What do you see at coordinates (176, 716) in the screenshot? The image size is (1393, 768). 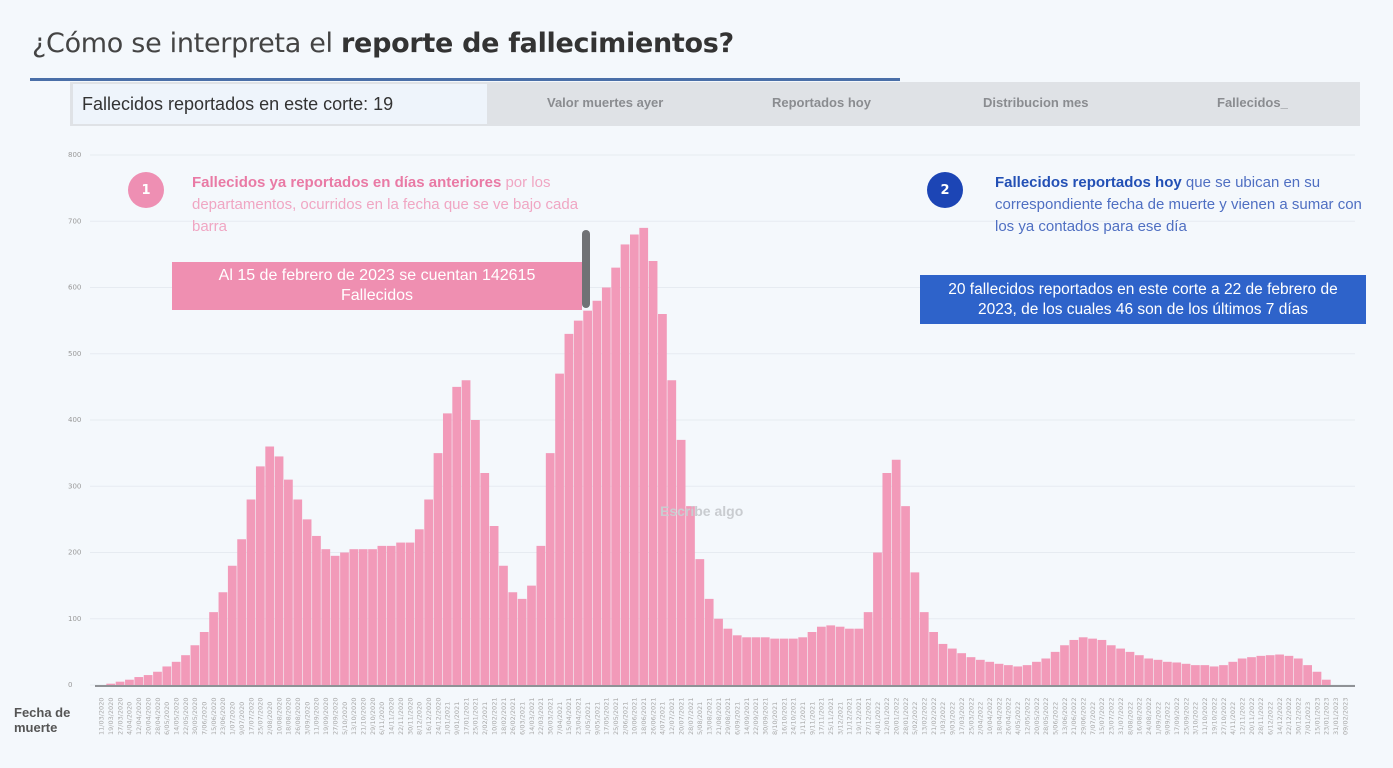 I see `x-tick-label: 14/05/2020` at bounding box center [176, 716].